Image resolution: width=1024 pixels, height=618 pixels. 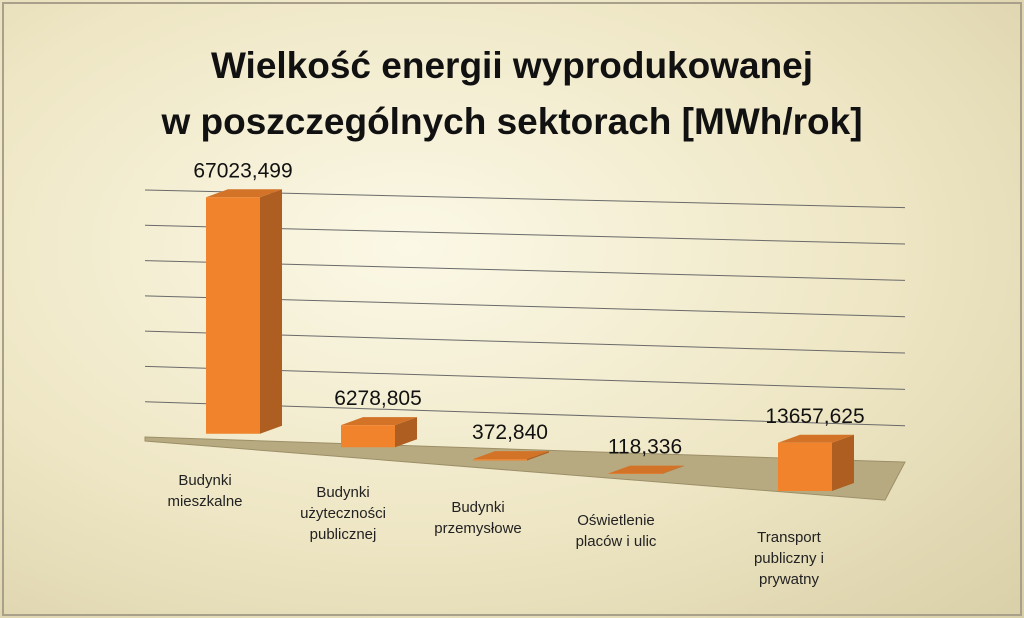 I want to click on x-tick-label: Budynki mieszkalne, so click(x=205, y=491).